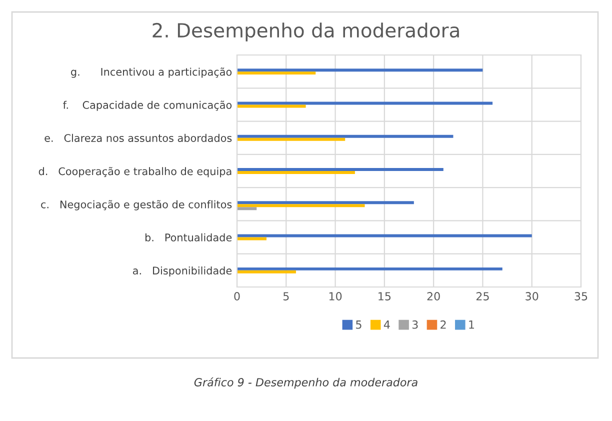 Image resolution: width=612 pixels, height=421 pixels. What do you see at coordinates (151, 73) in the screenshot?
I see `y-tick-label: g. Incentivou a participação` at bounding box center [151, 73].